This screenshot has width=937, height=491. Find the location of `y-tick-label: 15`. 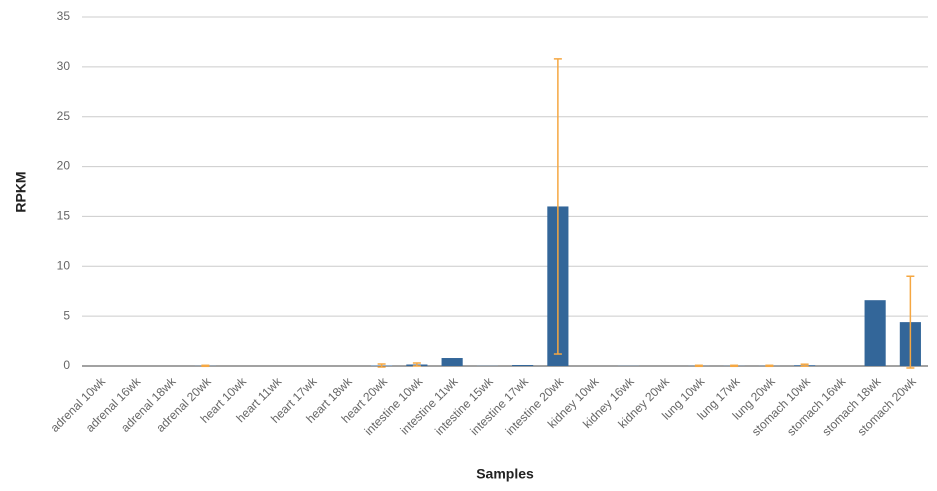

y-tick-label: 15 is located at coordinates (64, 216).